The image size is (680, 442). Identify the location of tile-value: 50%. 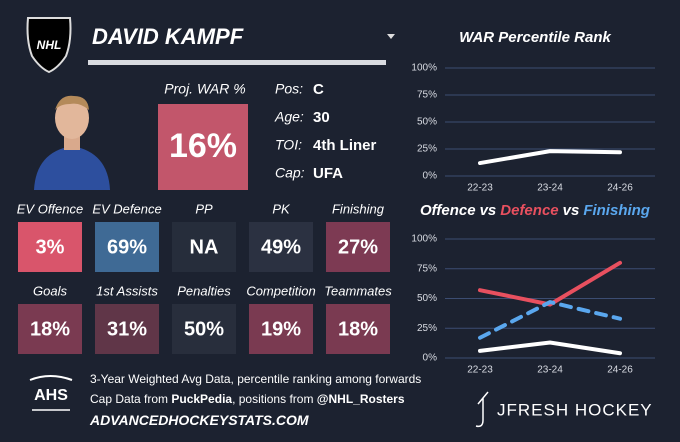
(204, 329).